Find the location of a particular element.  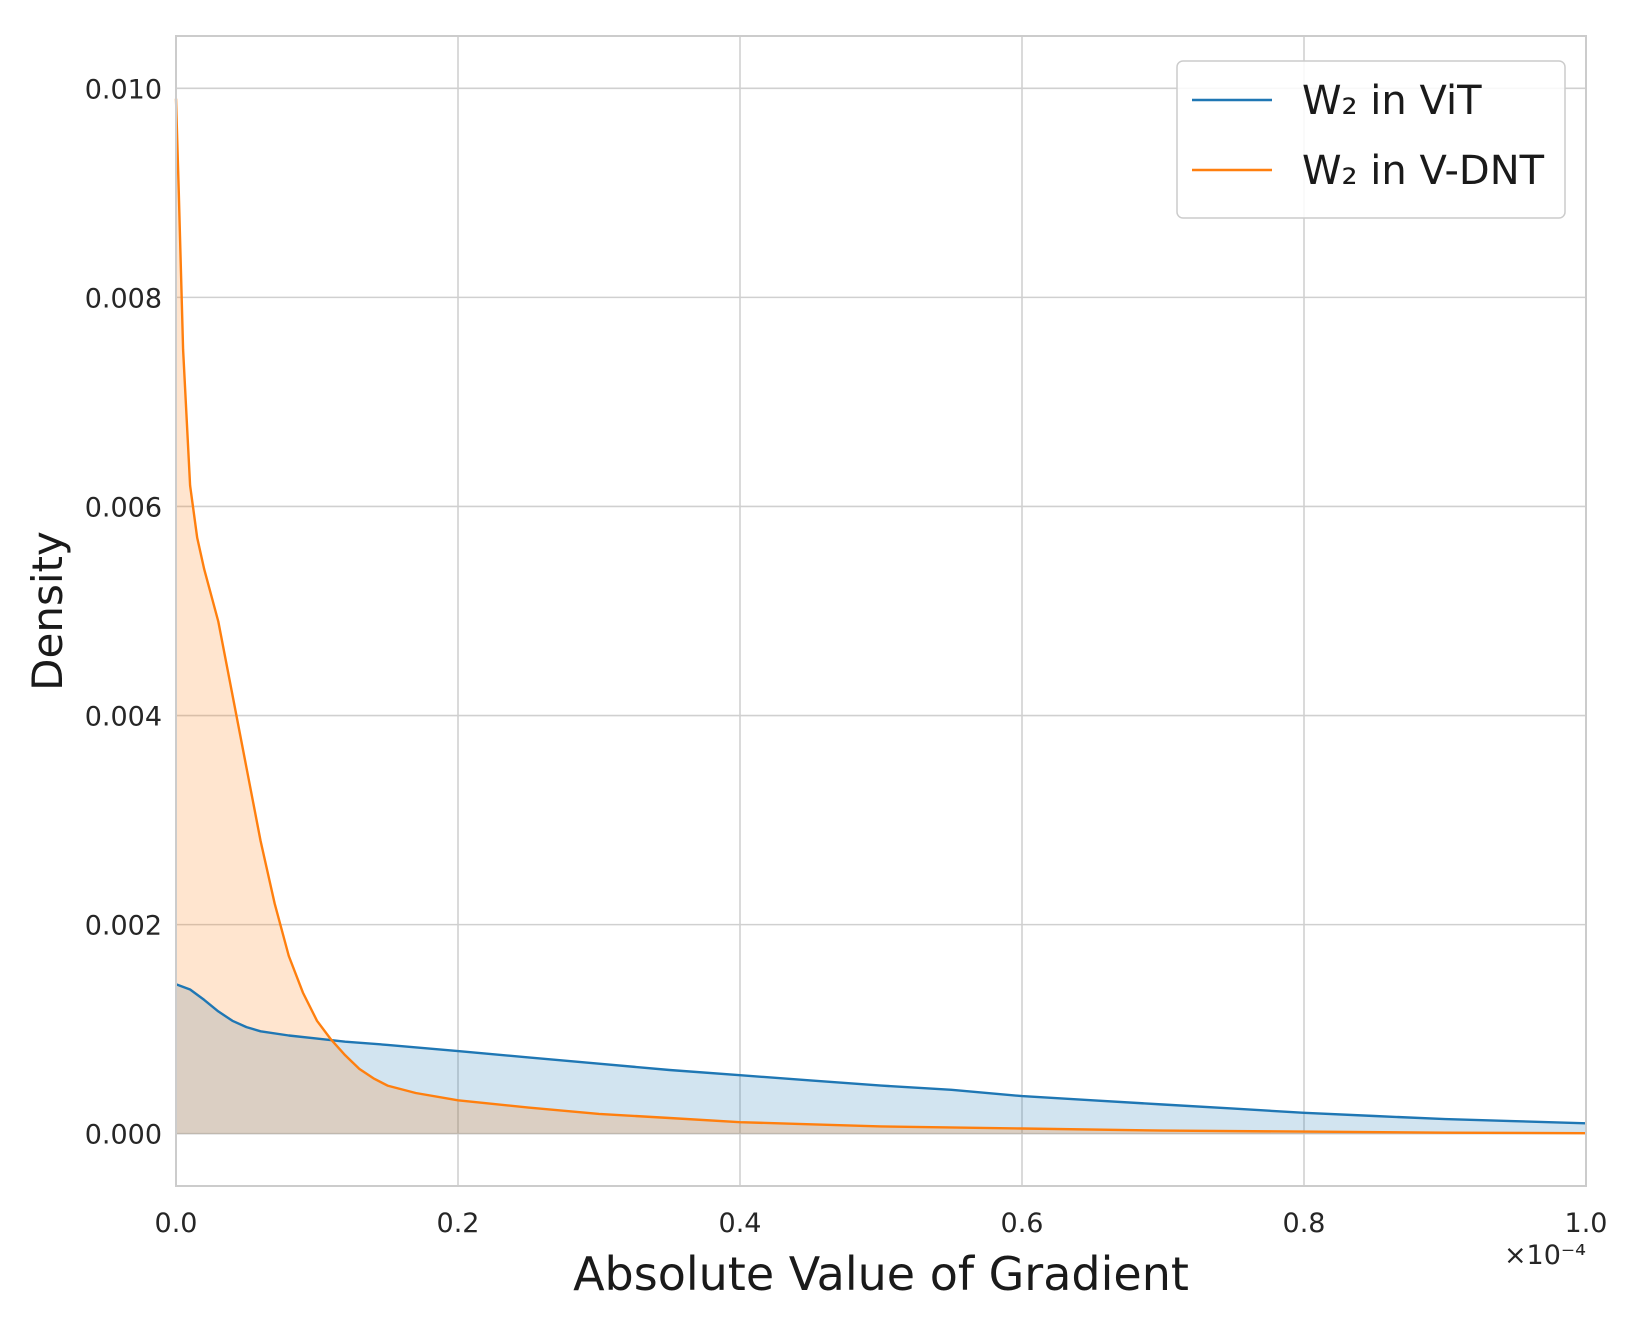

x-tick-label: 0.8 is located at coordinates (1304, 1223).